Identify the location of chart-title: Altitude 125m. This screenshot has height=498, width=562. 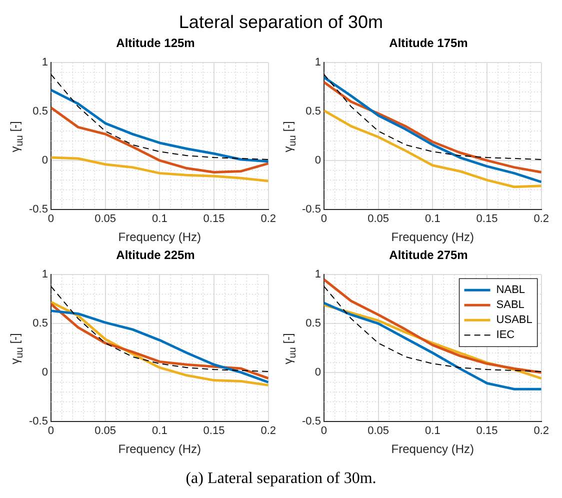
(155, 44).